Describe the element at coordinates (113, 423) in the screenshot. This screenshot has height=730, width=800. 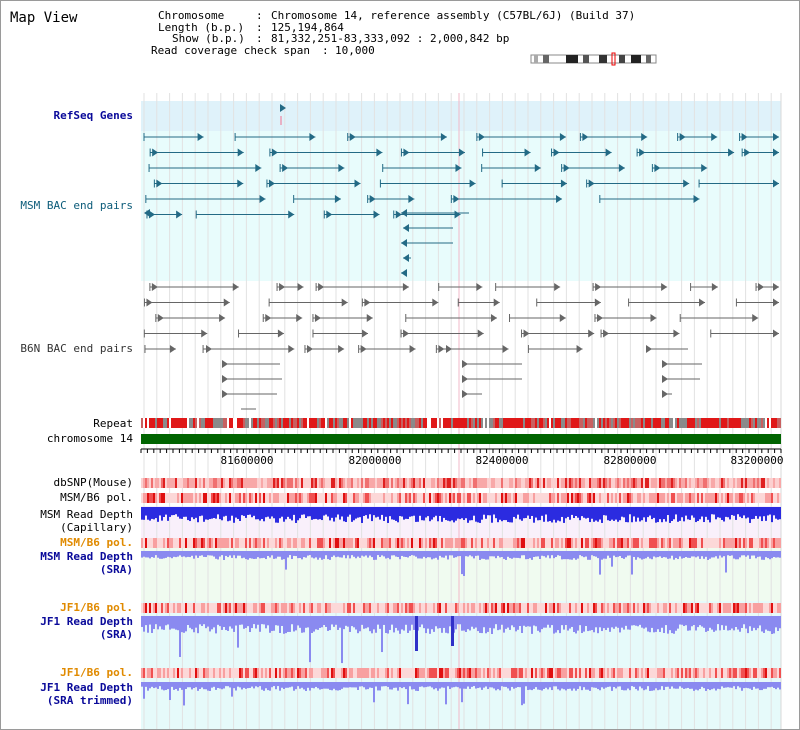
I see `track-label-repeat: Repeat` at that location.